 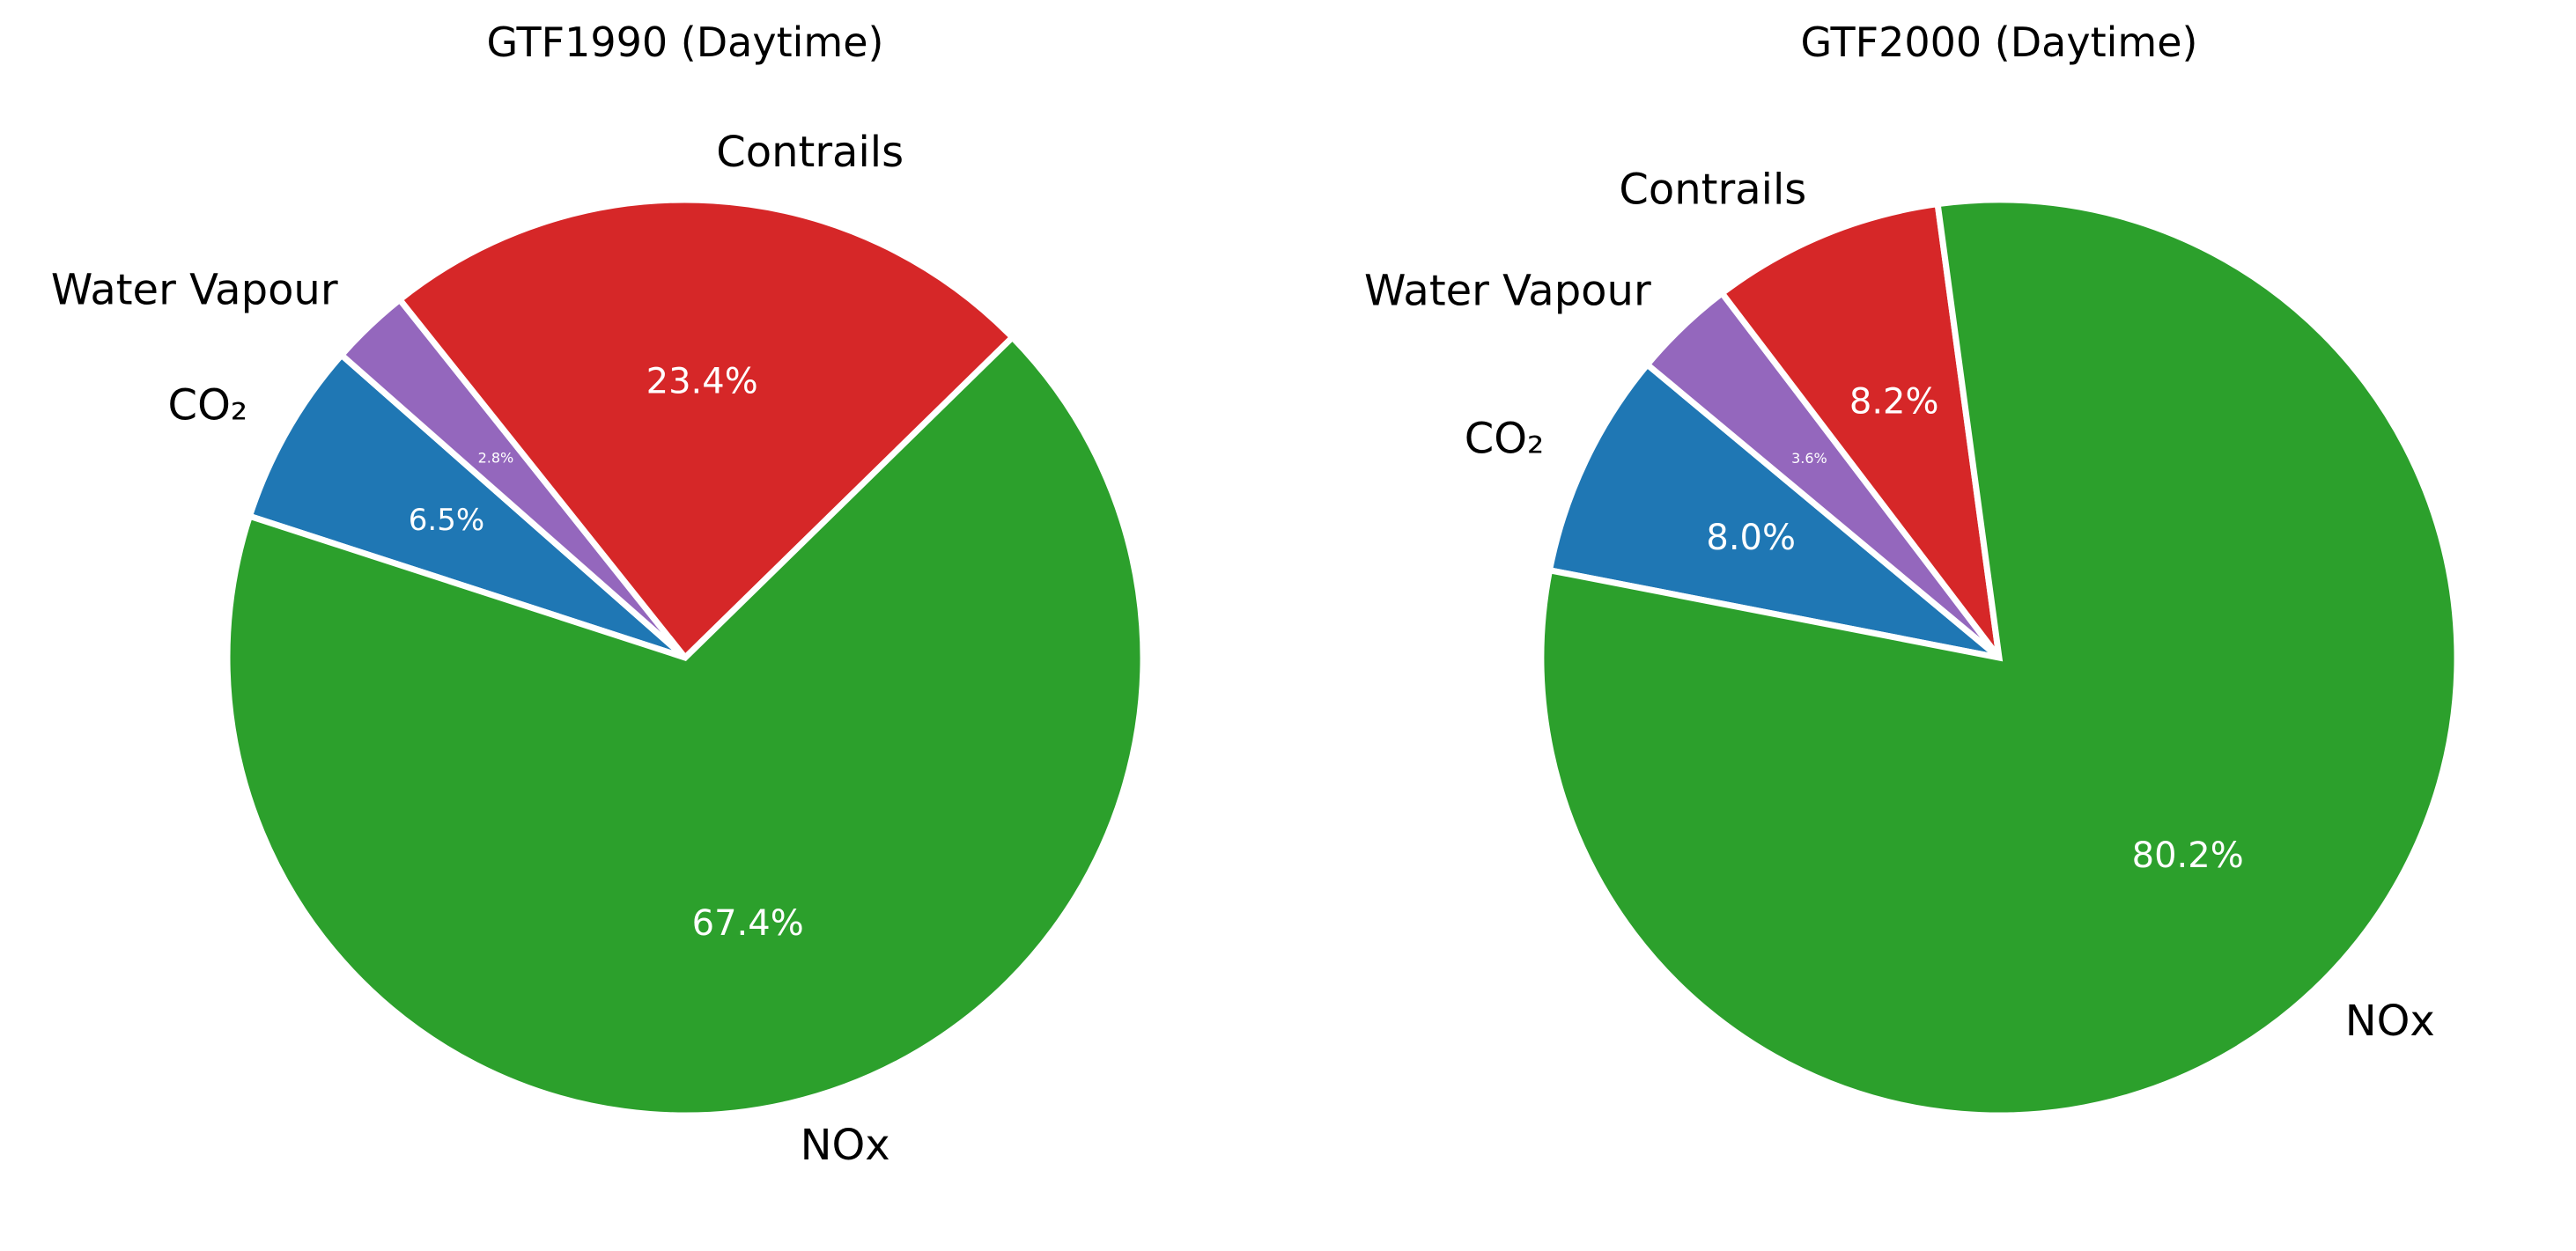 I want to click on percent-label: 67.4%, so click(x=748, y=924).